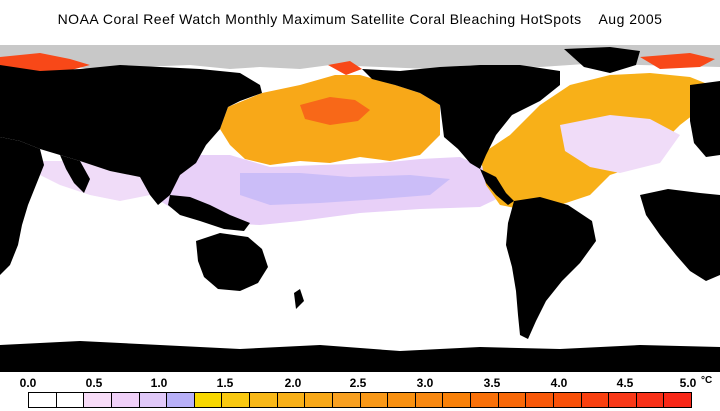  What do you see at coordinates (492, 383) in the screenshot?
I see `scale-label: 3.5` at bounding box center [492, 383].